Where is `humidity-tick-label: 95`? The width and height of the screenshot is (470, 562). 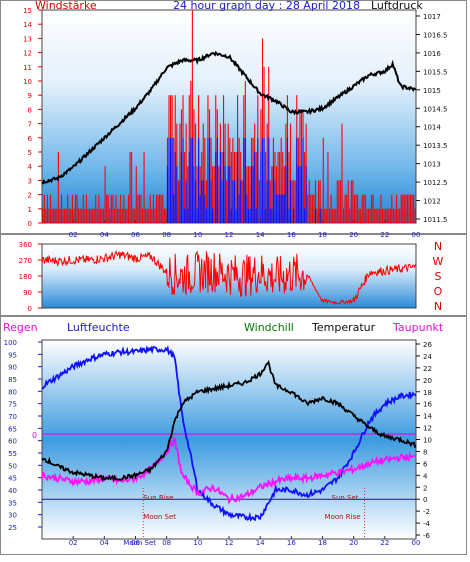
humidity-tick-label: 95 is located at coordinates (12, 355).